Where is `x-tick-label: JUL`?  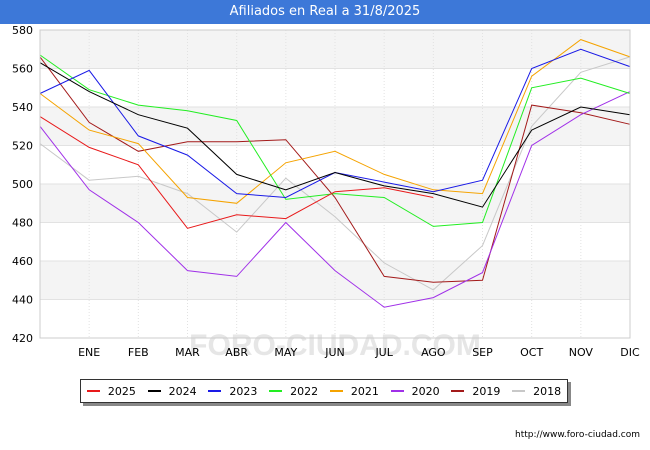 x-tick-label: JUL is located at coordinates (383, 352).